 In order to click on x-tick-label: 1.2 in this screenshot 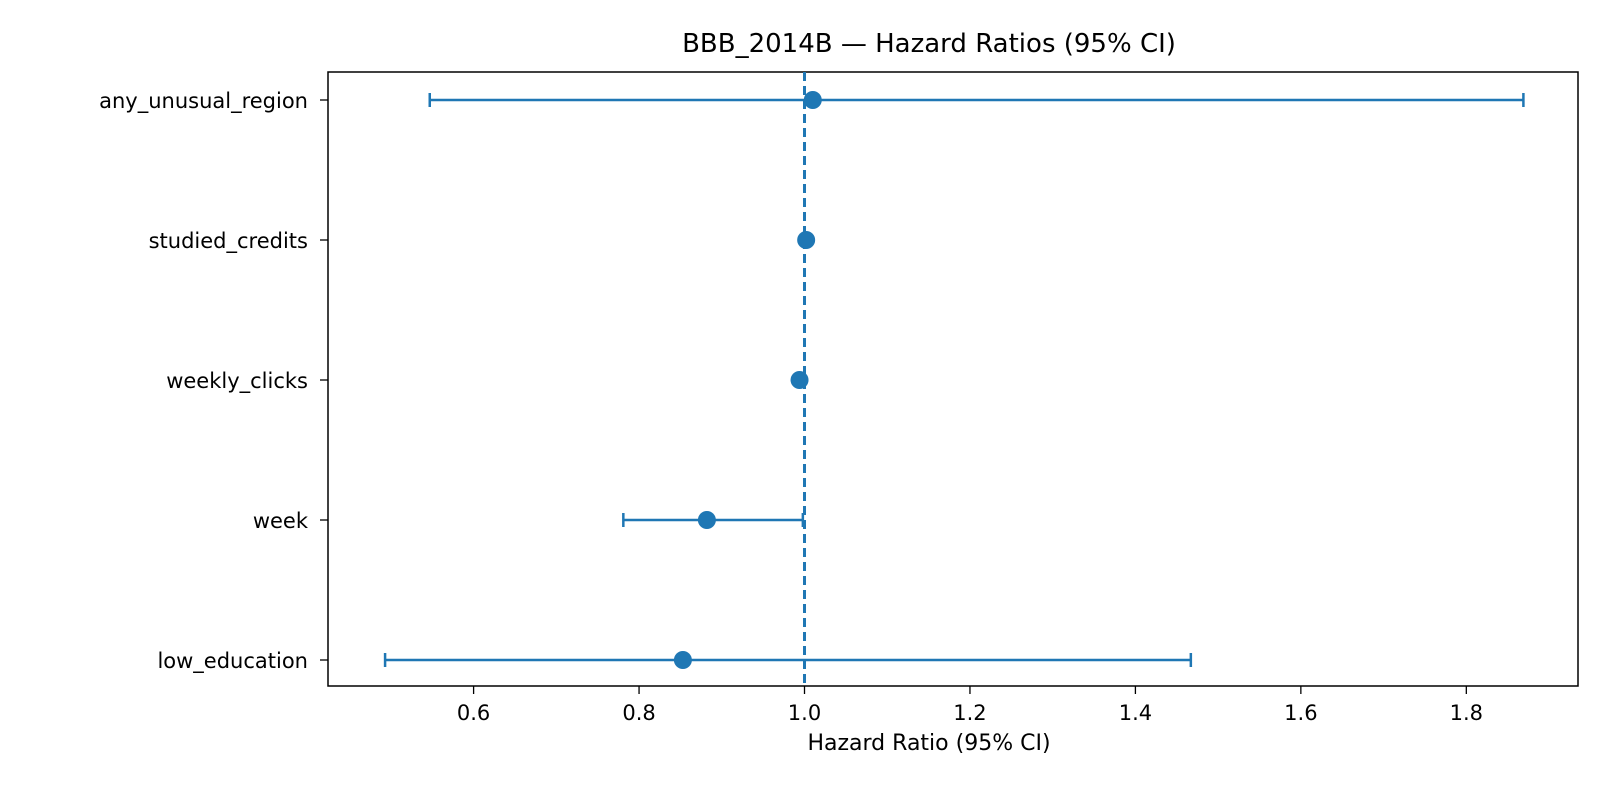, I will do `click(969, 713)`.